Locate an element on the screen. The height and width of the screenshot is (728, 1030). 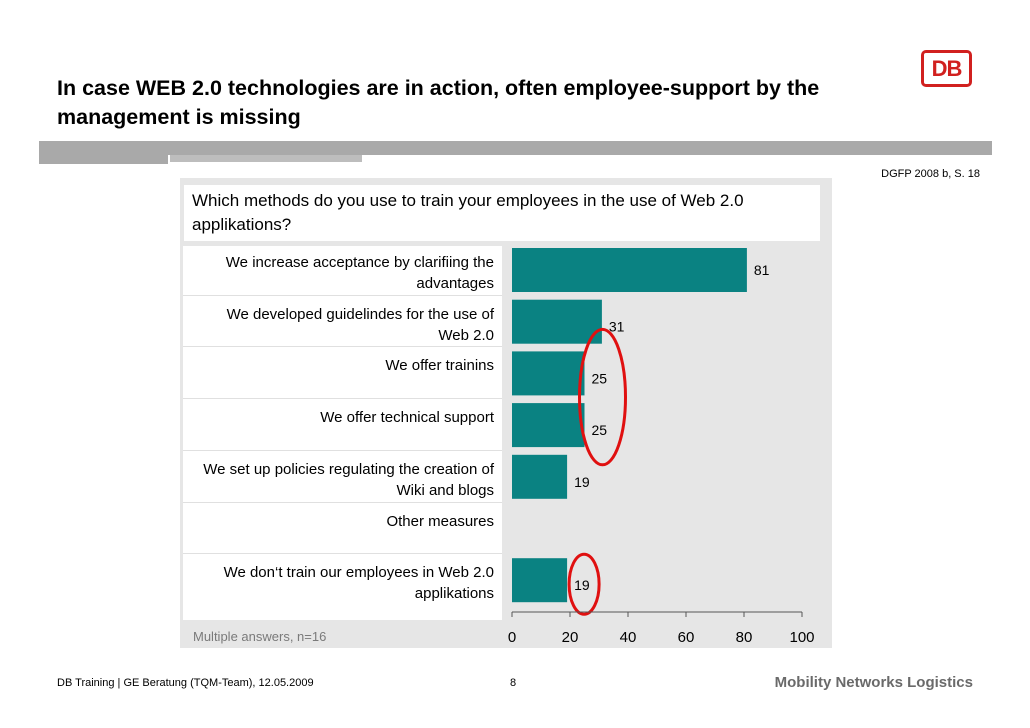
db-logo: DB is located at coordinates (946, 68).